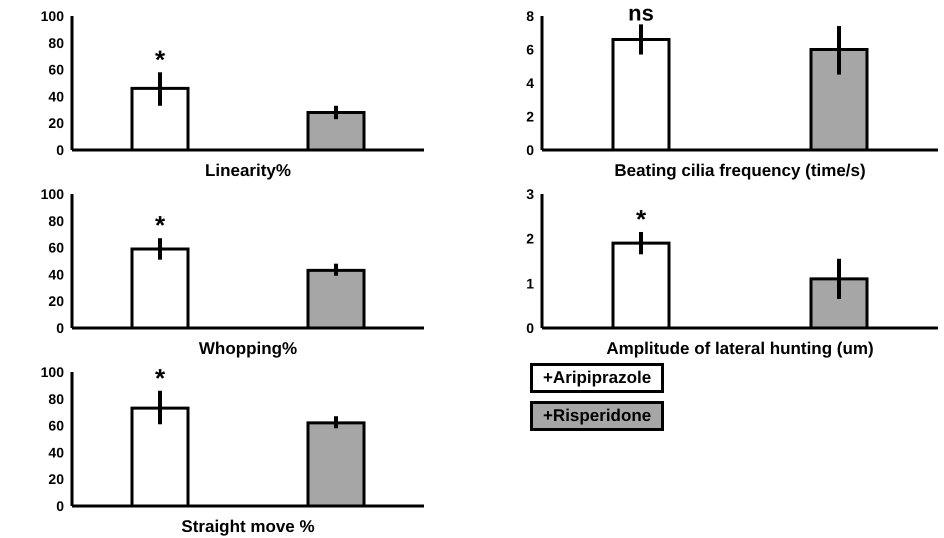 This screenshot has height=538, width=944. Describe the element at coordinates (530, 194) in the screenshot. I see `y-tick-label: 3` at that location.